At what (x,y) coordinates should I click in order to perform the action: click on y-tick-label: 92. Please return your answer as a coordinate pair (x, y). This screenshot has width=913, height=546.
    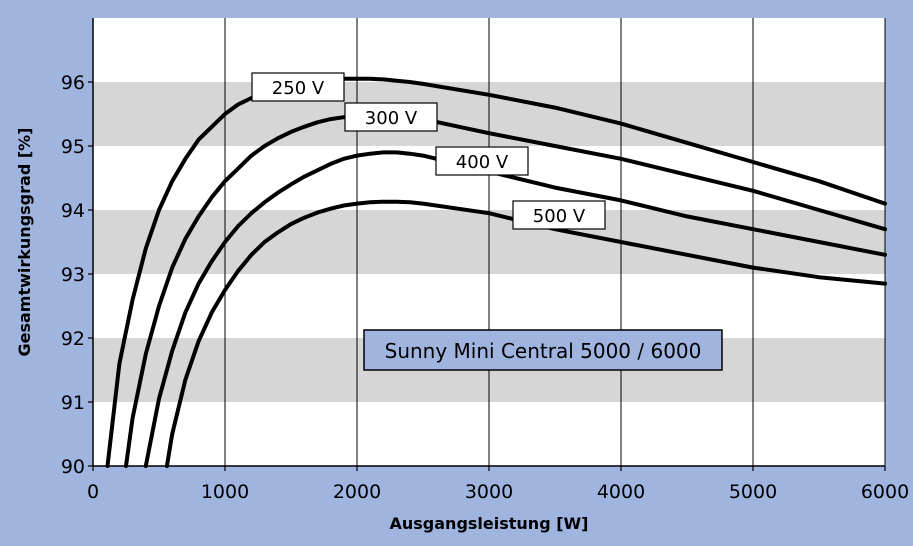
    Looking at the image, I should click on (73, 339).